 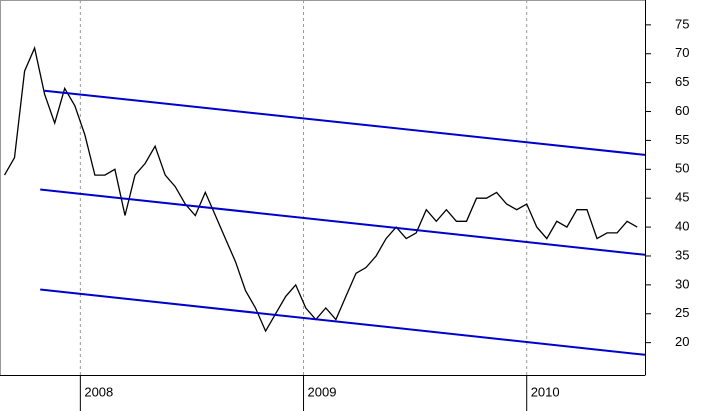 I want to click on y-tick-label: 75, so click(x=682, y=23).